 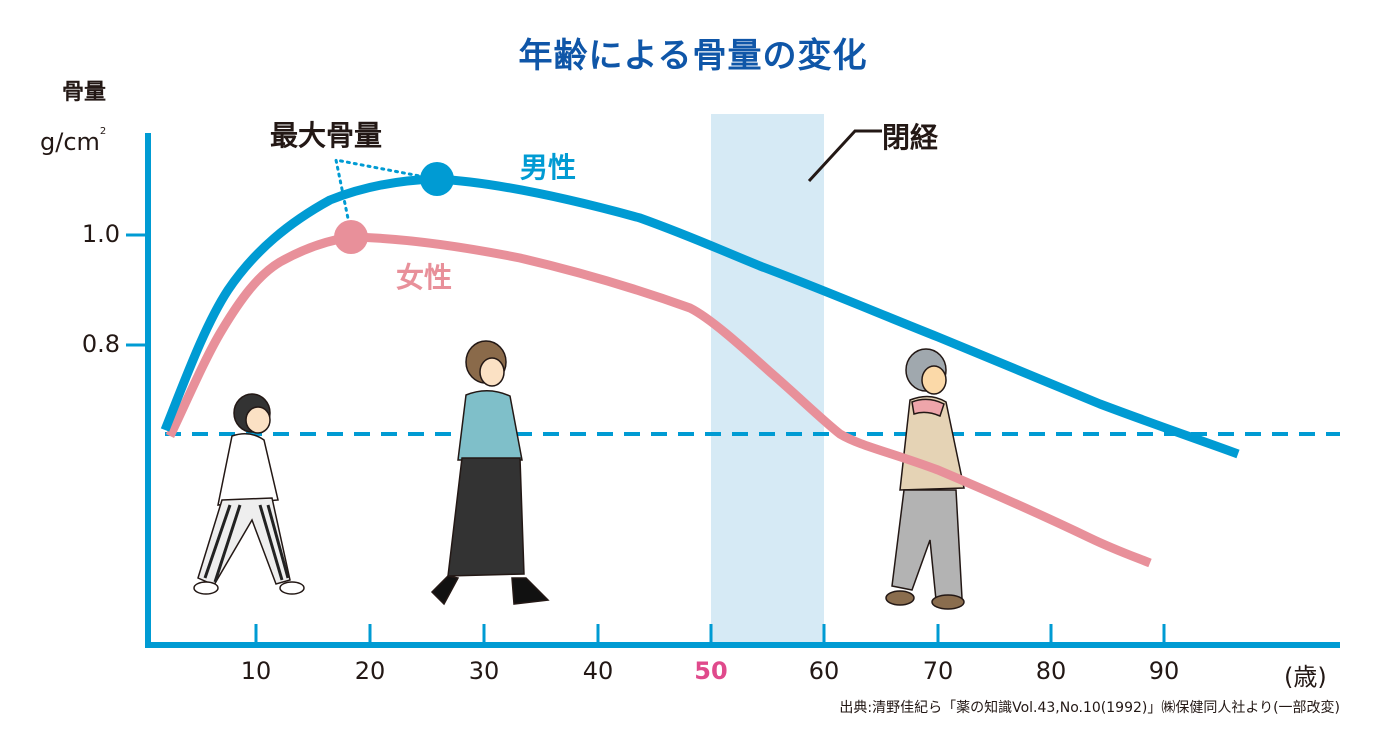 What do you see at coordinates (711, 671) in the screenshot?
I see `x-tick-label-50: 50` at bounding box center [711, 671].